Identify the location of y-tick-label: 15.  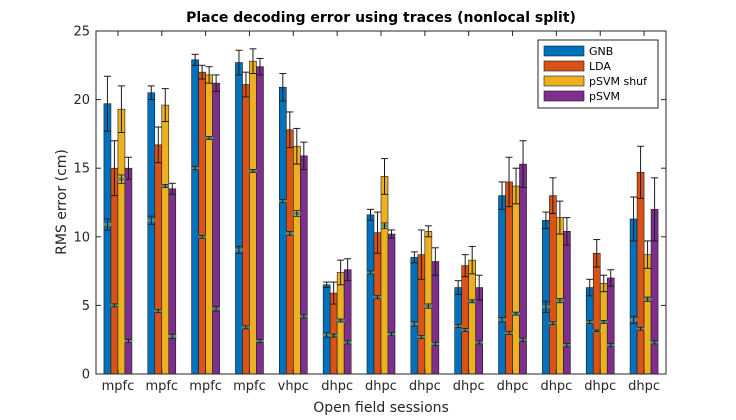
(81, 169).